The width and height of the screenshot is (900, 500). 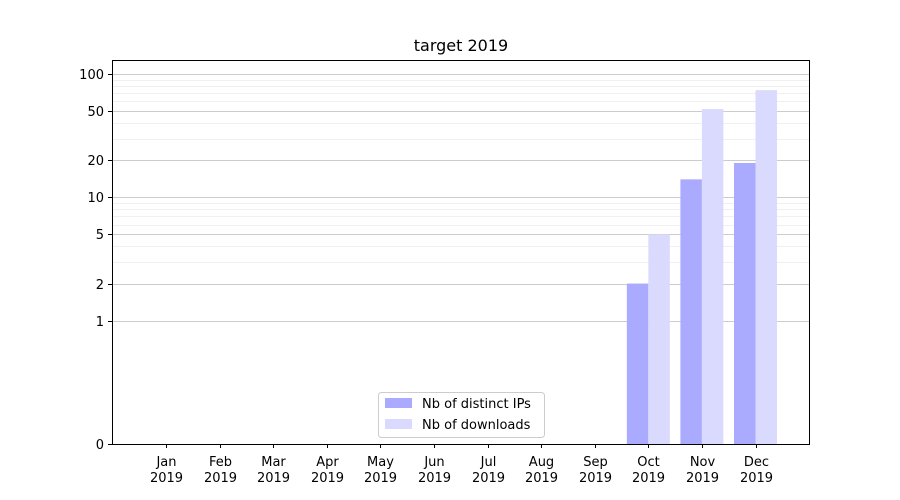 I want to click on x-tick-label-month: Nov, so click(x=703, y=462).